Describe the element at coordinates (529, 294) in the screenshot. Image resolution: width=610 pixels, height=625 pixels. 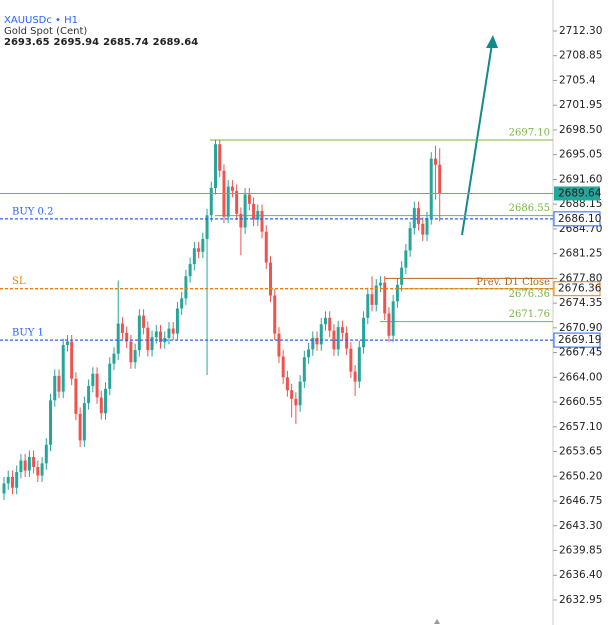
I see `level-label: 2676.36` at that location.